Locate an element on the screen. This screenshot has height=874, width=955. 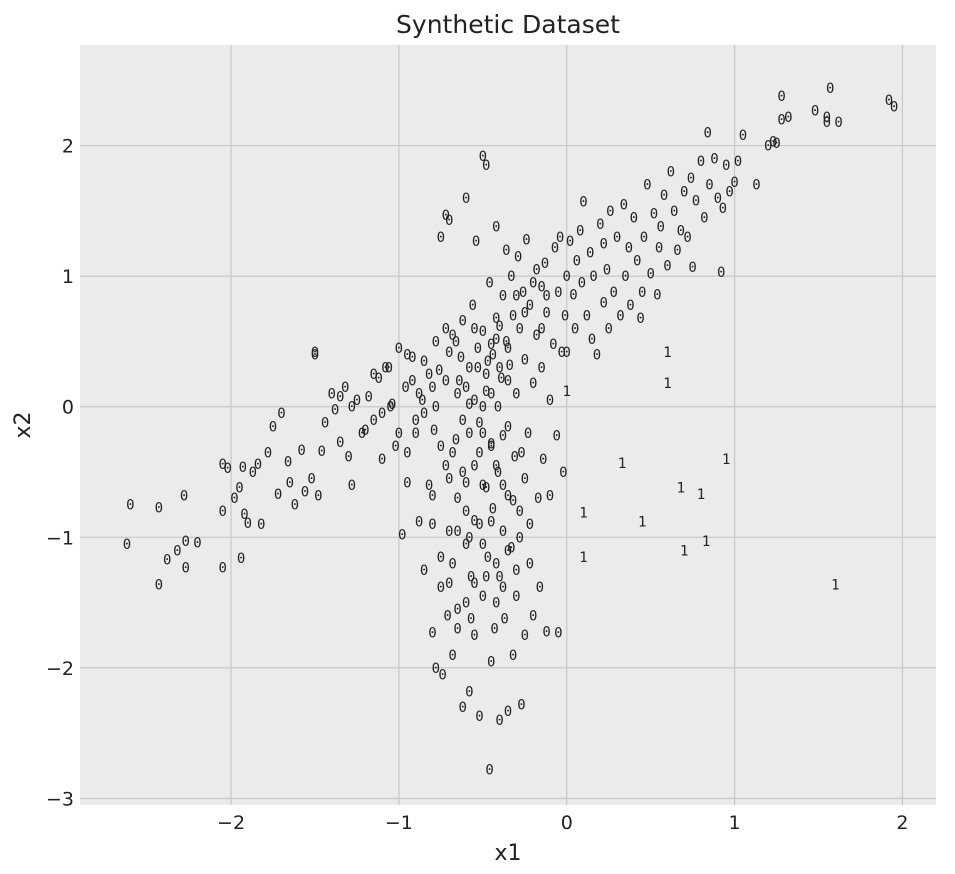
y-tick-label: 1 is located at coordinates (68, 277).